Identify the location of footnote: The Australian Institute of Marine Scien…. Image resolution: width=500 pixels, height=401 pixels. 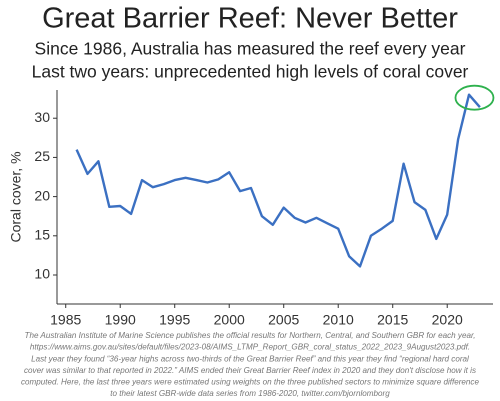
(250, 335).